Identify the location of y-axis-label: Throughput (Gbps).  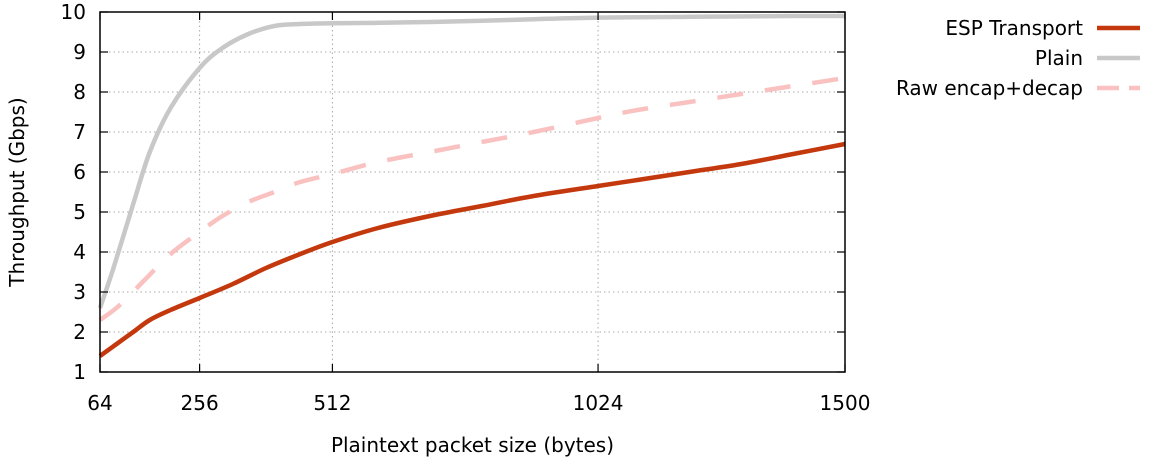
(17, 192).